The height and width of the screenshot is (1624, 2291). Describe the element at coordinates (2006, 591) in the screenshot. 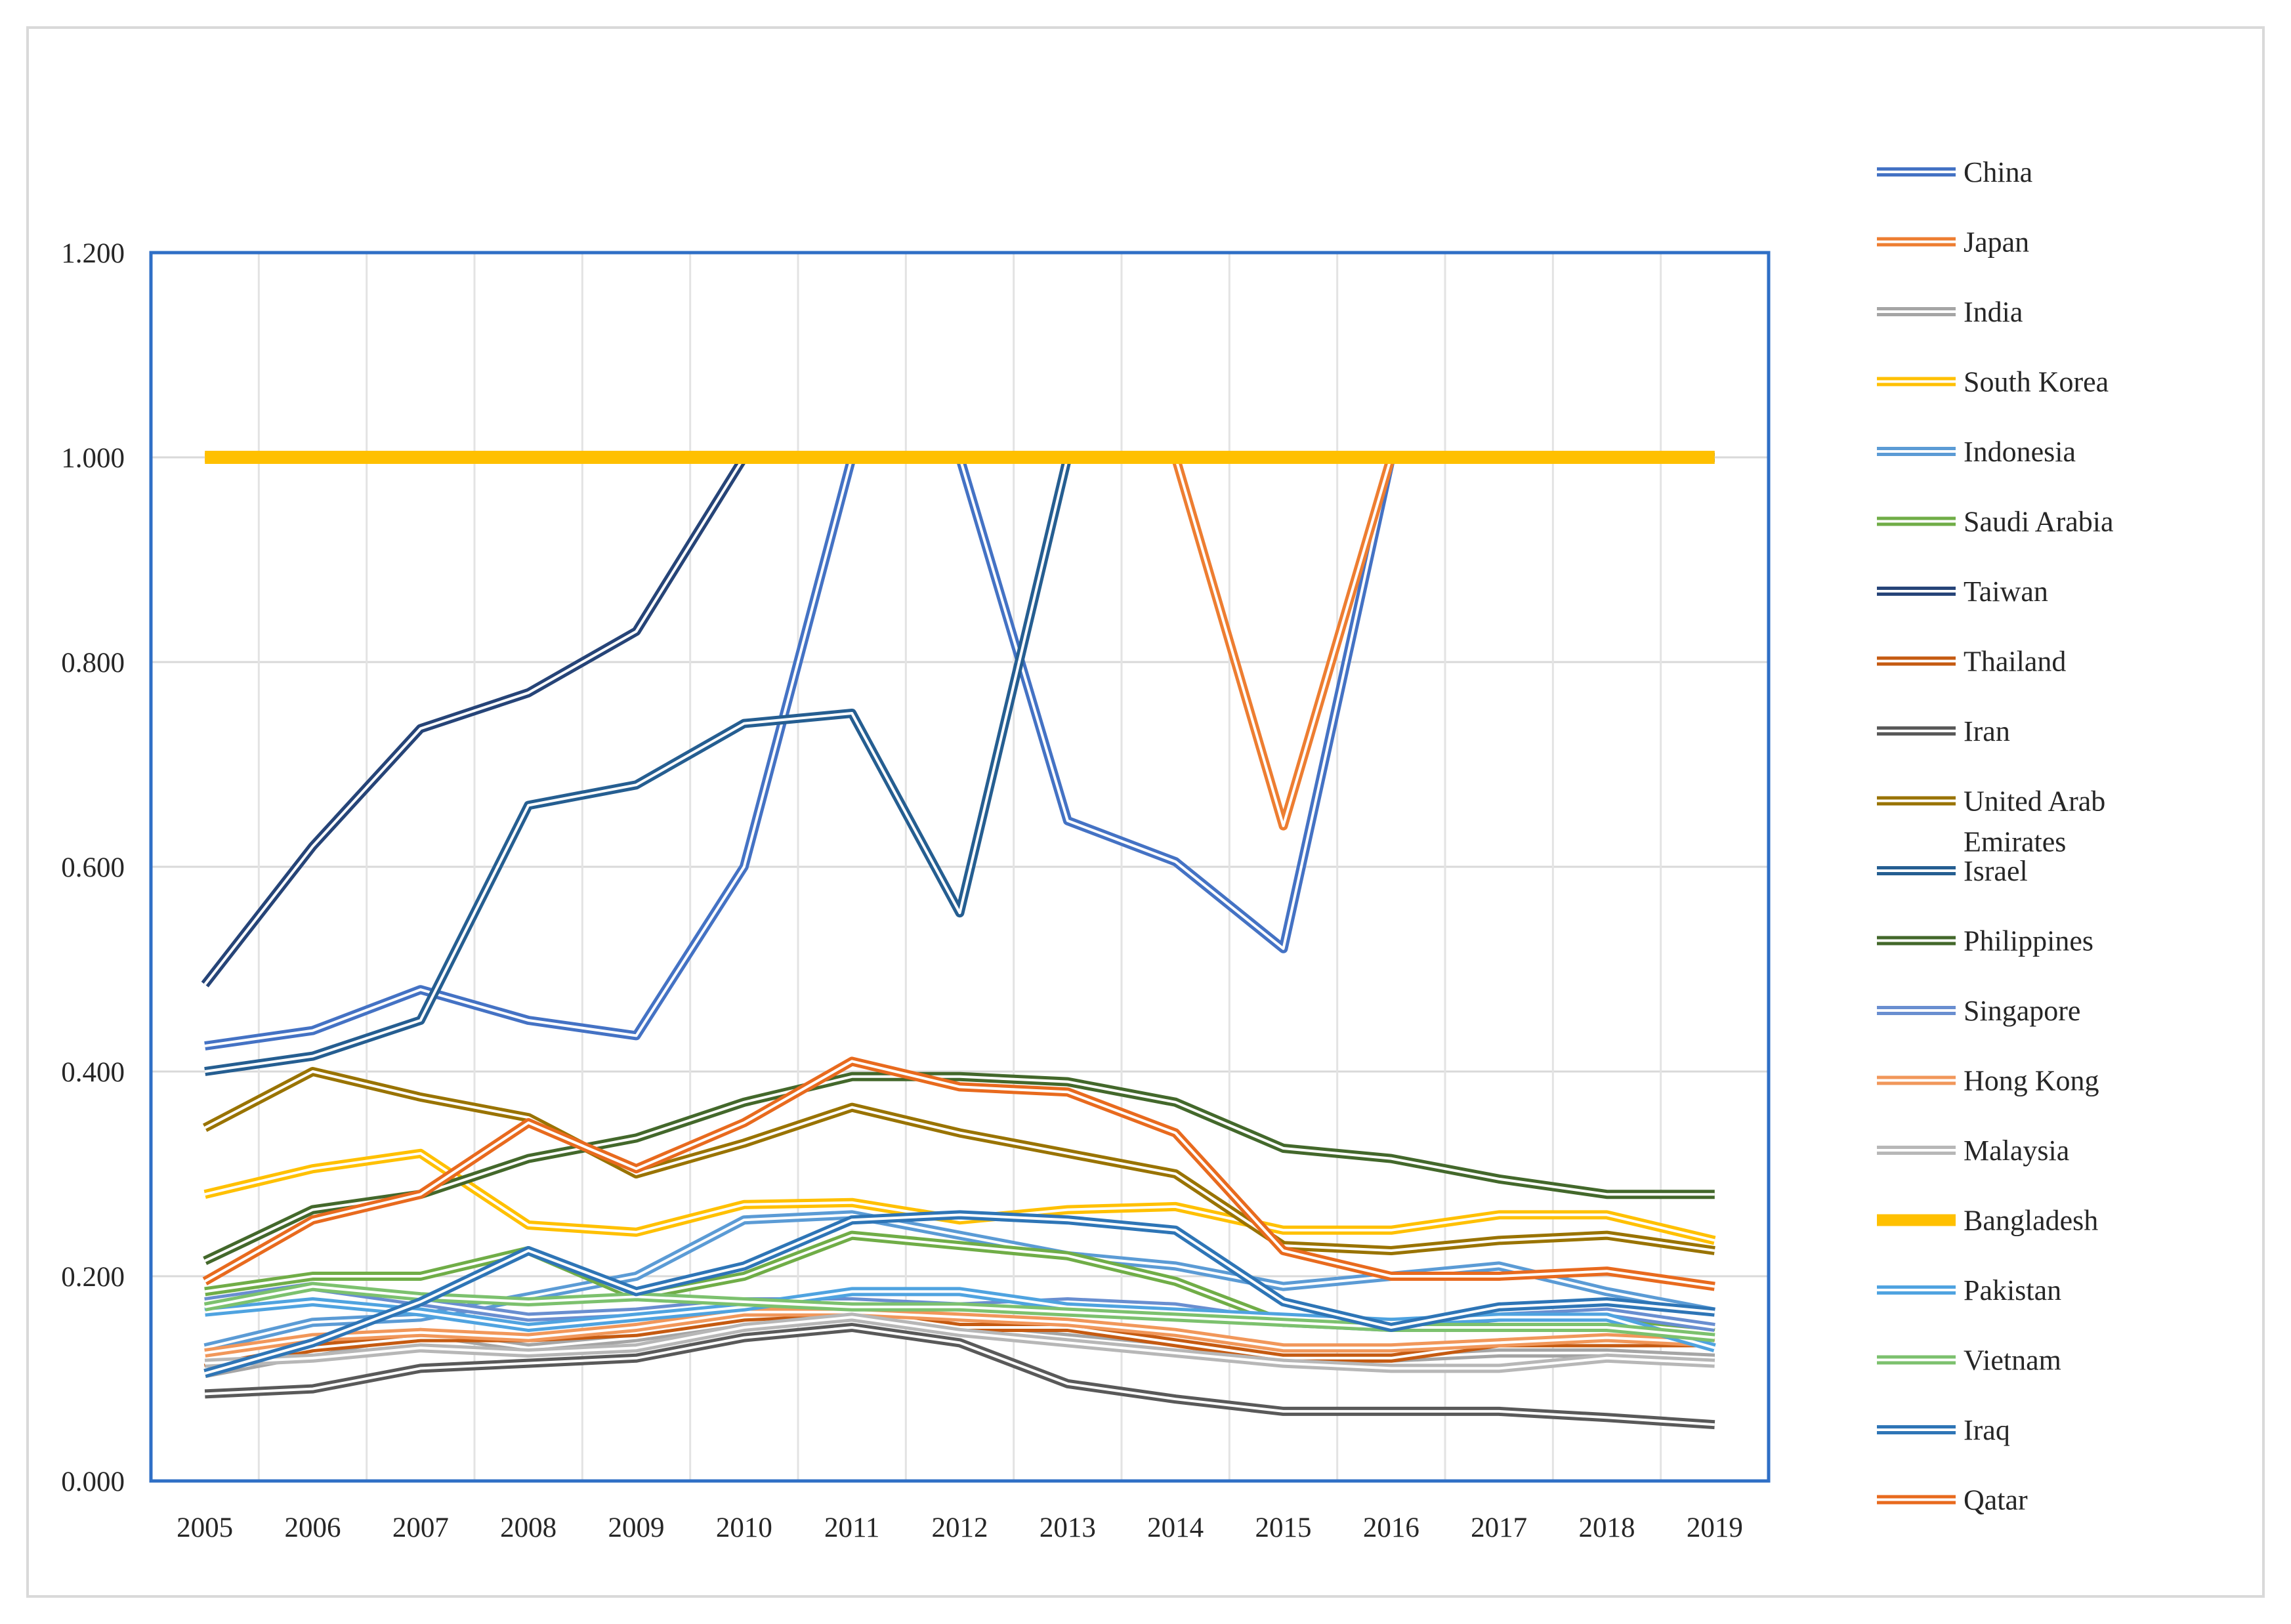

I see `legend-label: Taiwan` at that location.